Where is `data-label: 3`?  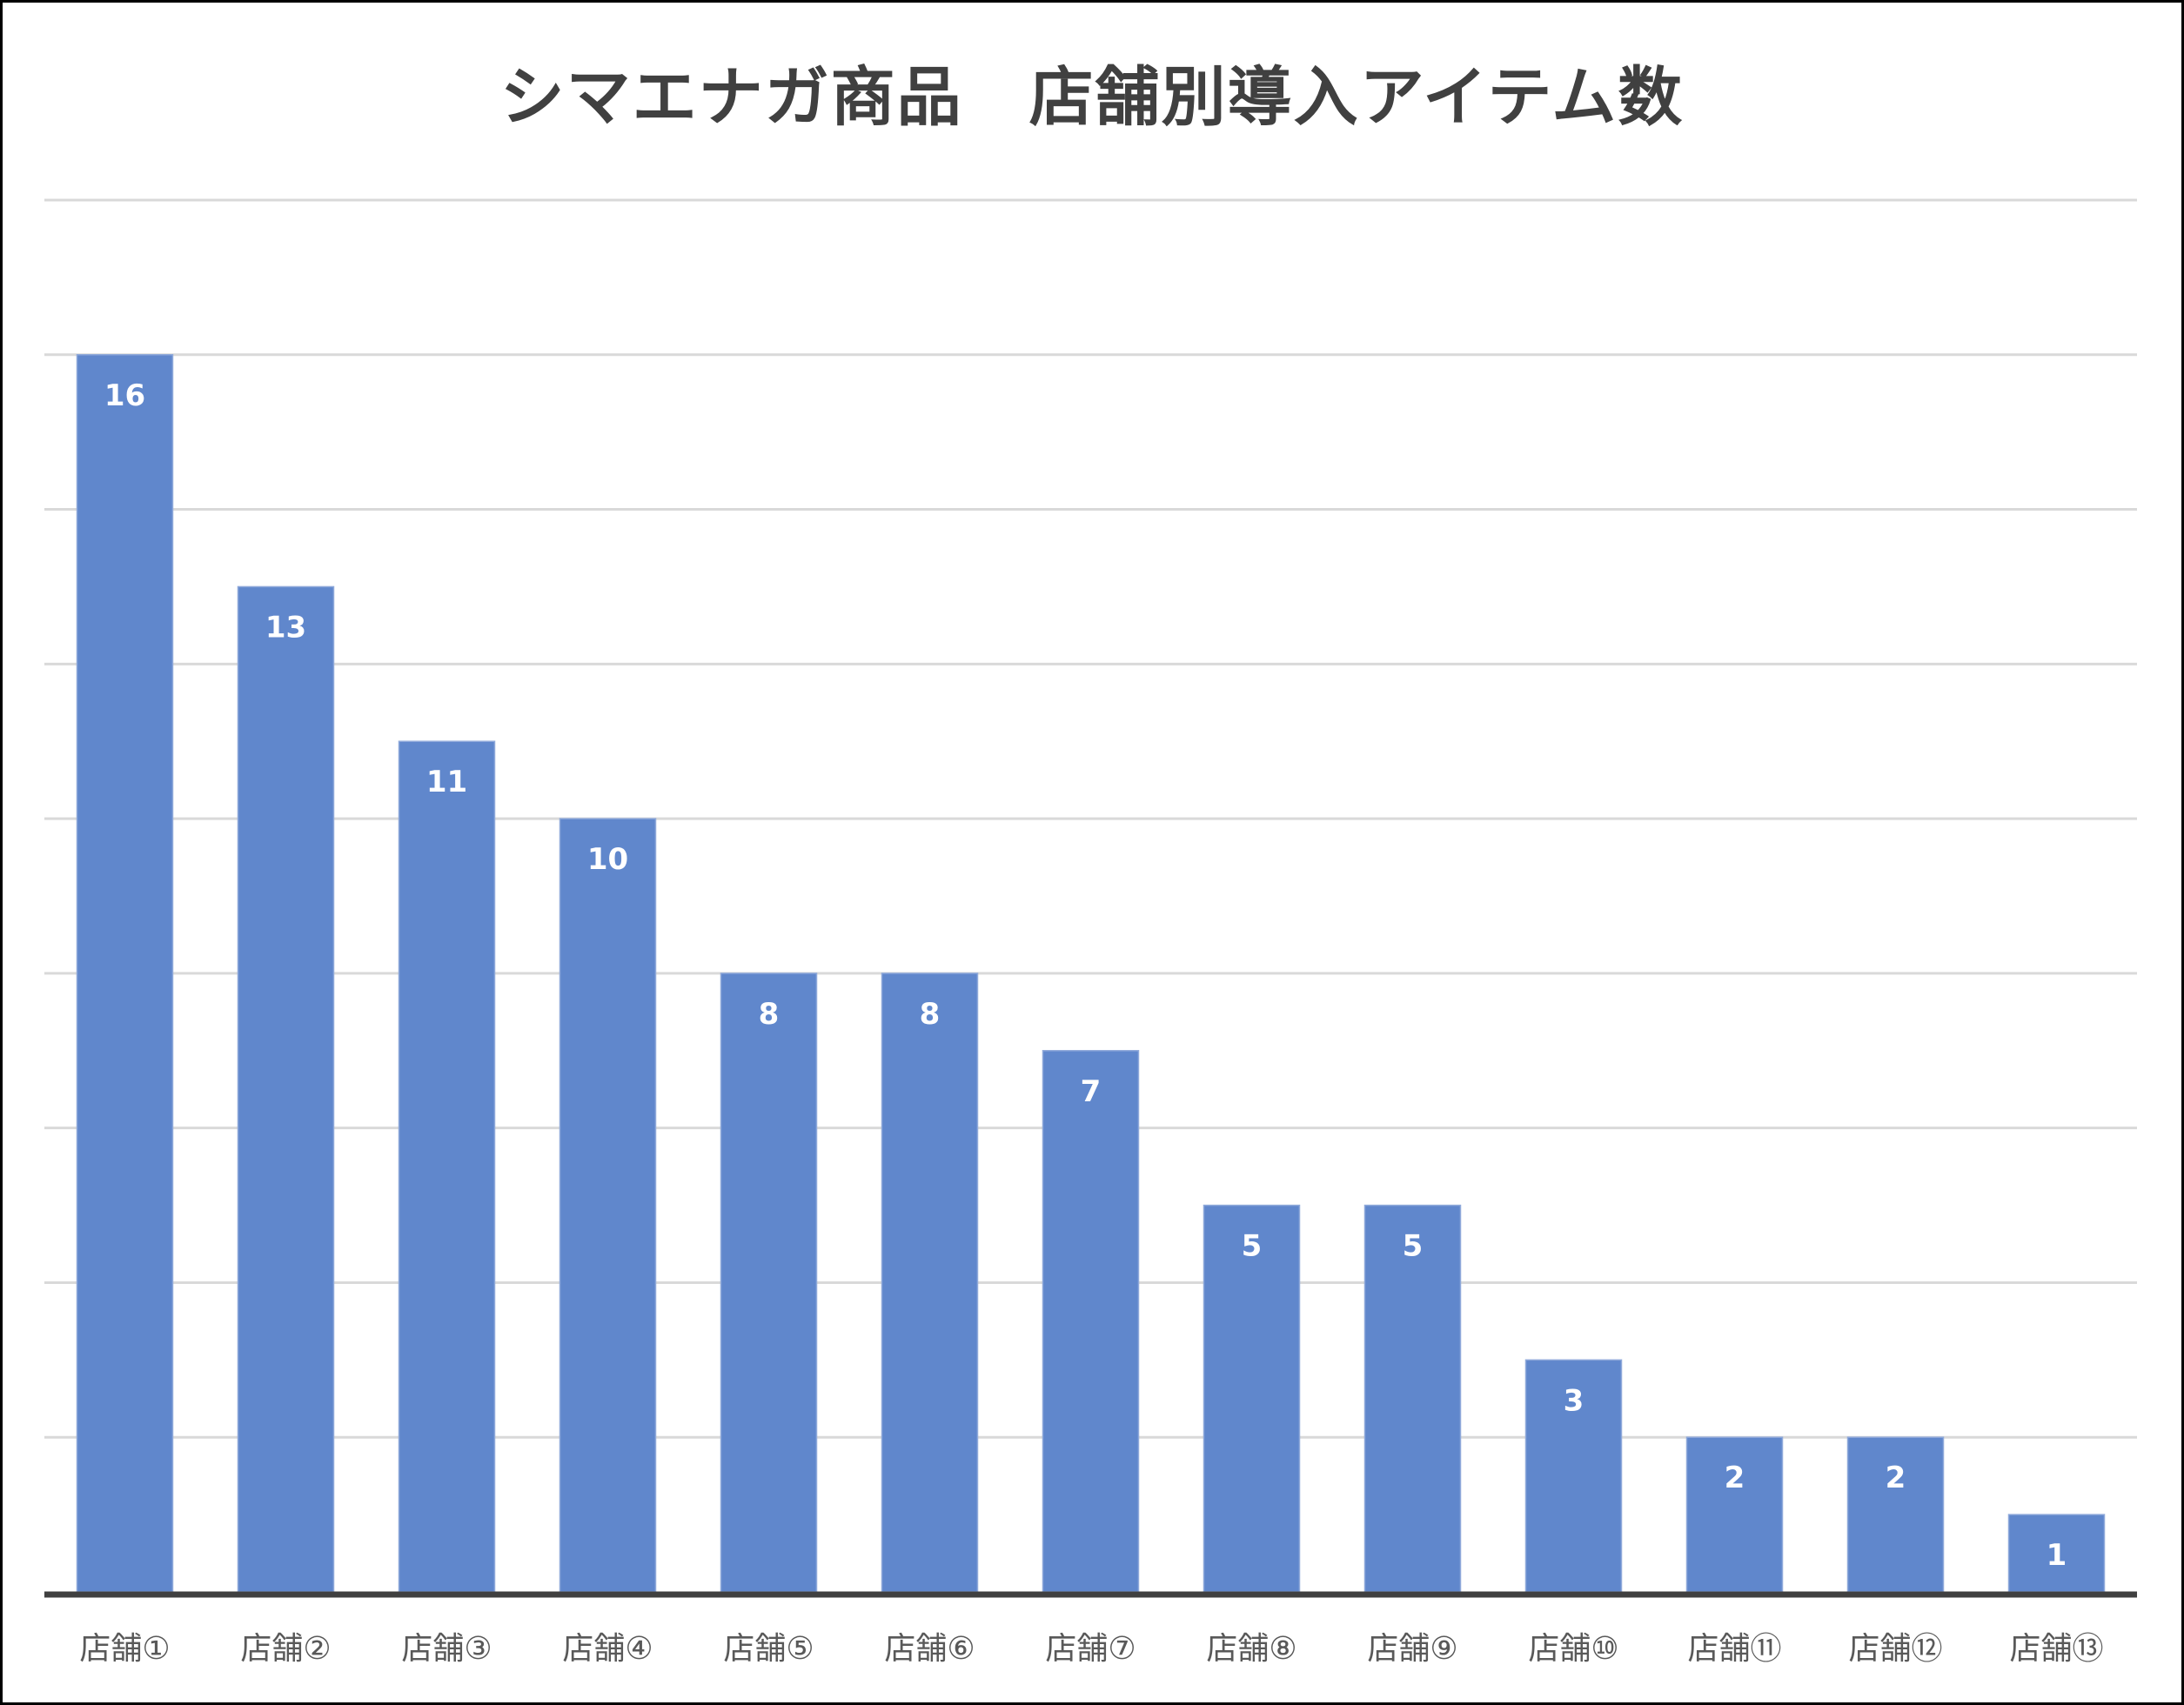
data-label: 3 is located at coordinates (1574, 1400).